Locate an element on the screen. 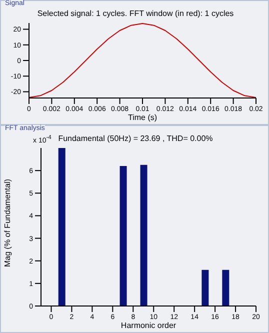  y-axis-title: Mag (% of Fundamental) is located at coordinates (7, 222).